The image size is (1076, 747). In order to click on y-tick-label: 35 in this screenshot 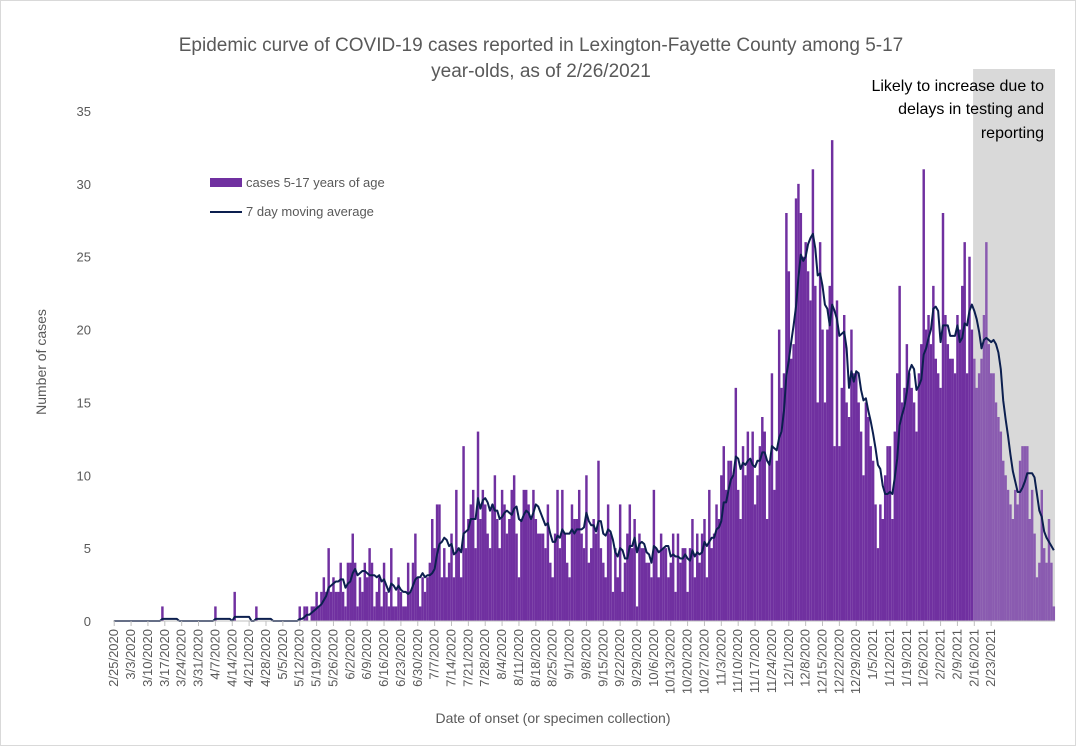, I will do `click(84, 111)`.